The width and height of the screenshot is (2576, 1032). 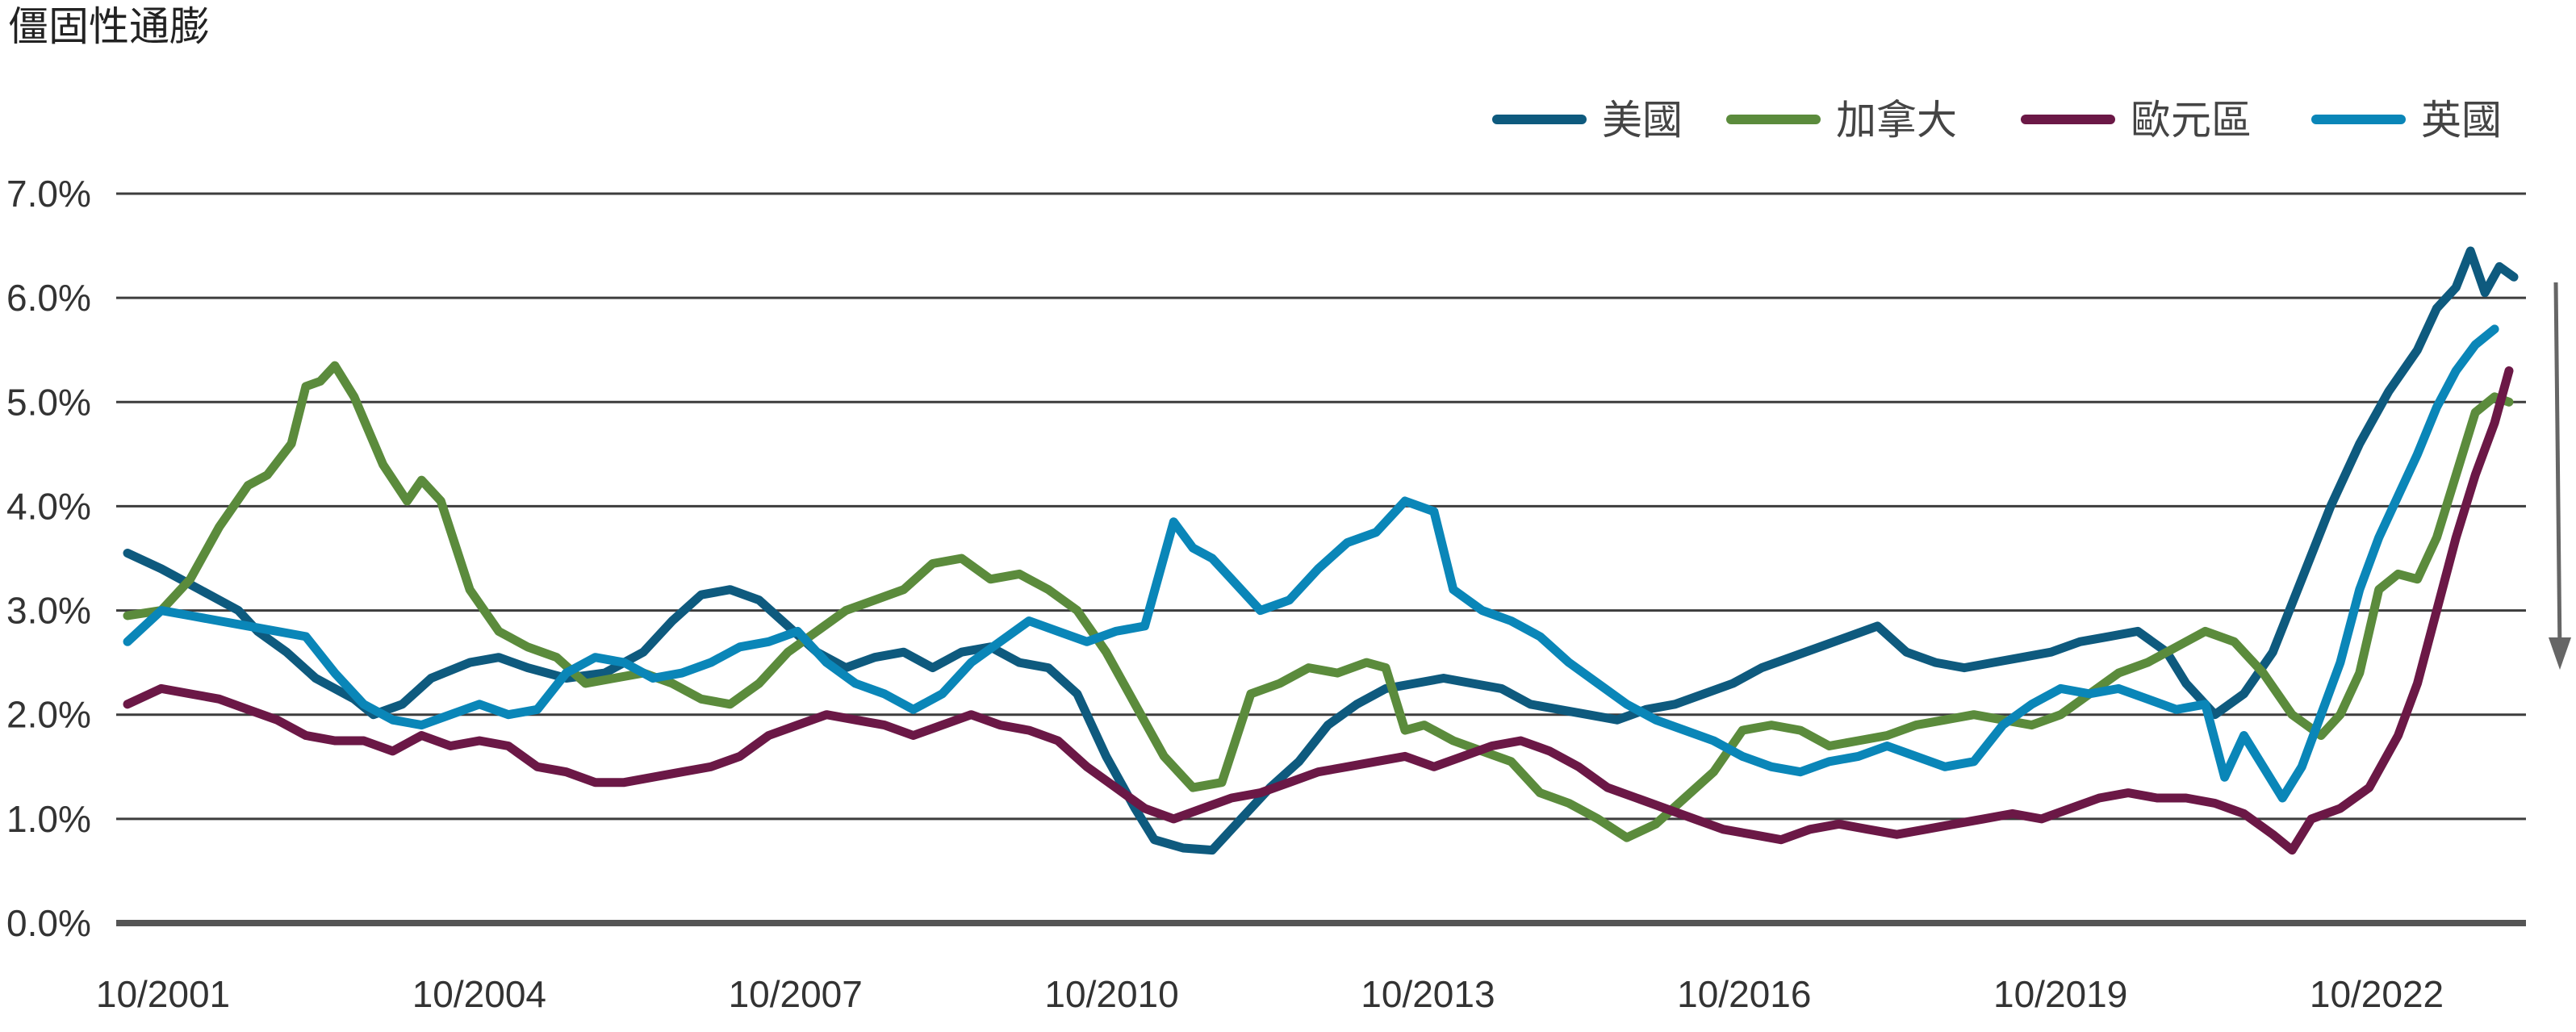 What do you see at coordinates (48, 402) in the screenshot?
I see `y-tick-label: 5.0%` at bounding box center [48, 402].